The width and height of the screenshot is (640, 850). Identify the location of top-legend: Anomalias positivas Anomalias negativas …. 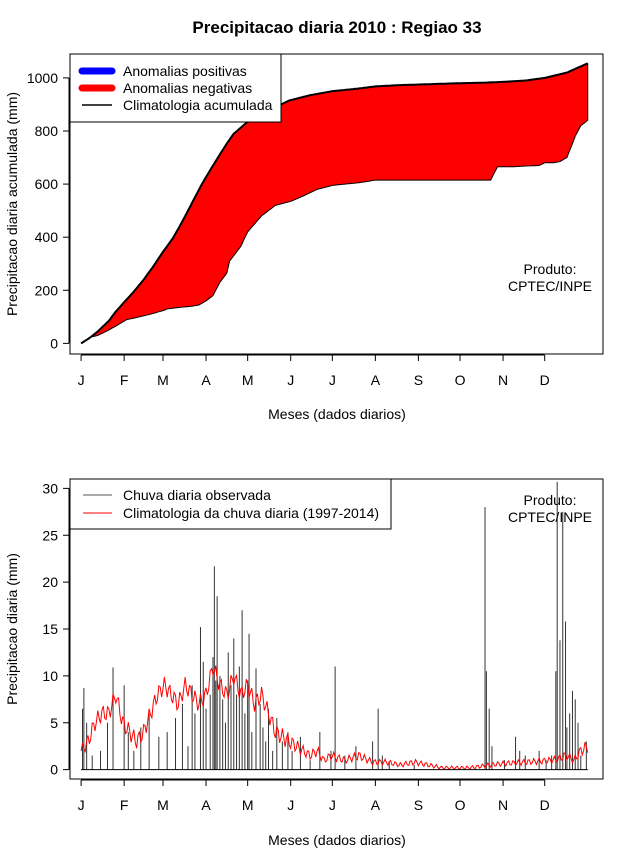
(175, 88).